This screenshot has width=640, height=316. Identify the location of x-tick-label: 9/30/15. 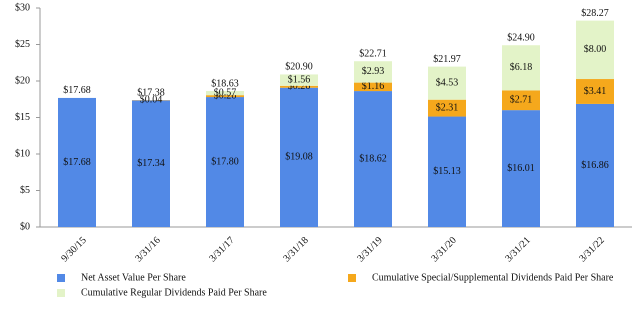
(73, 249).